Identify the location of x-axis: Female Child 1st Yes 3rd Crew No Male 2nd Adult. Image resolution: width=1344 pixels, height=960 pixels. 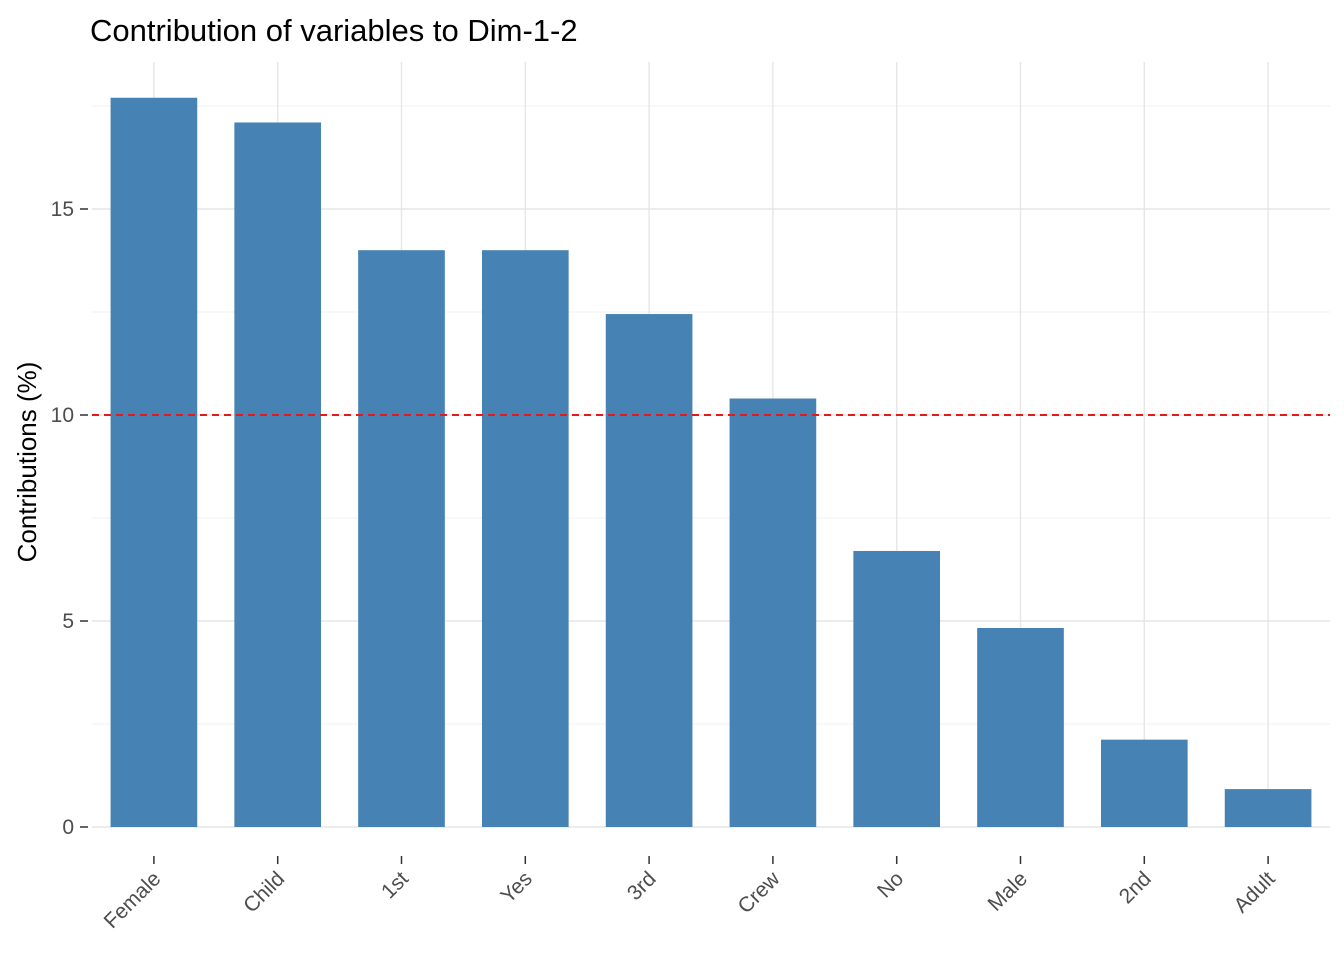
(690, 894).